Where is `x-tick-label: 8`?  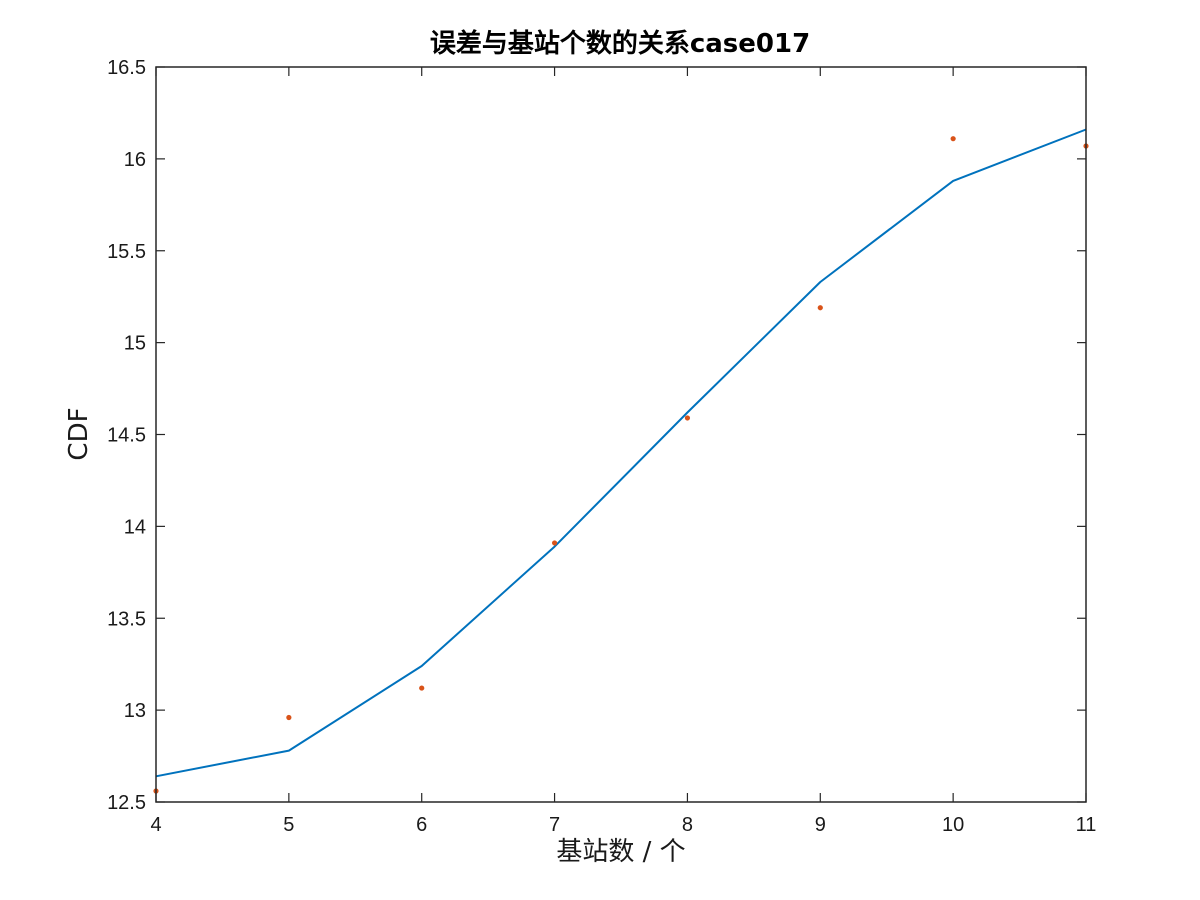
x-tick-label: 8 is located at coordinates (687, 825).